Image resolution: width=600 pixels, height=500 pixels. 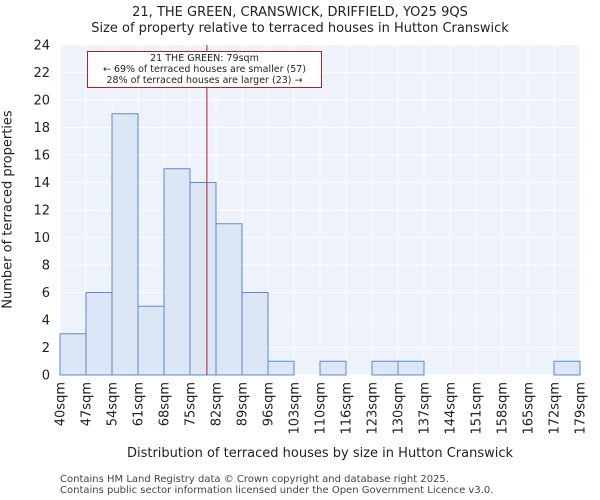 I want to click on x-tick-label: 96sqm, so click(x=269, y=404).